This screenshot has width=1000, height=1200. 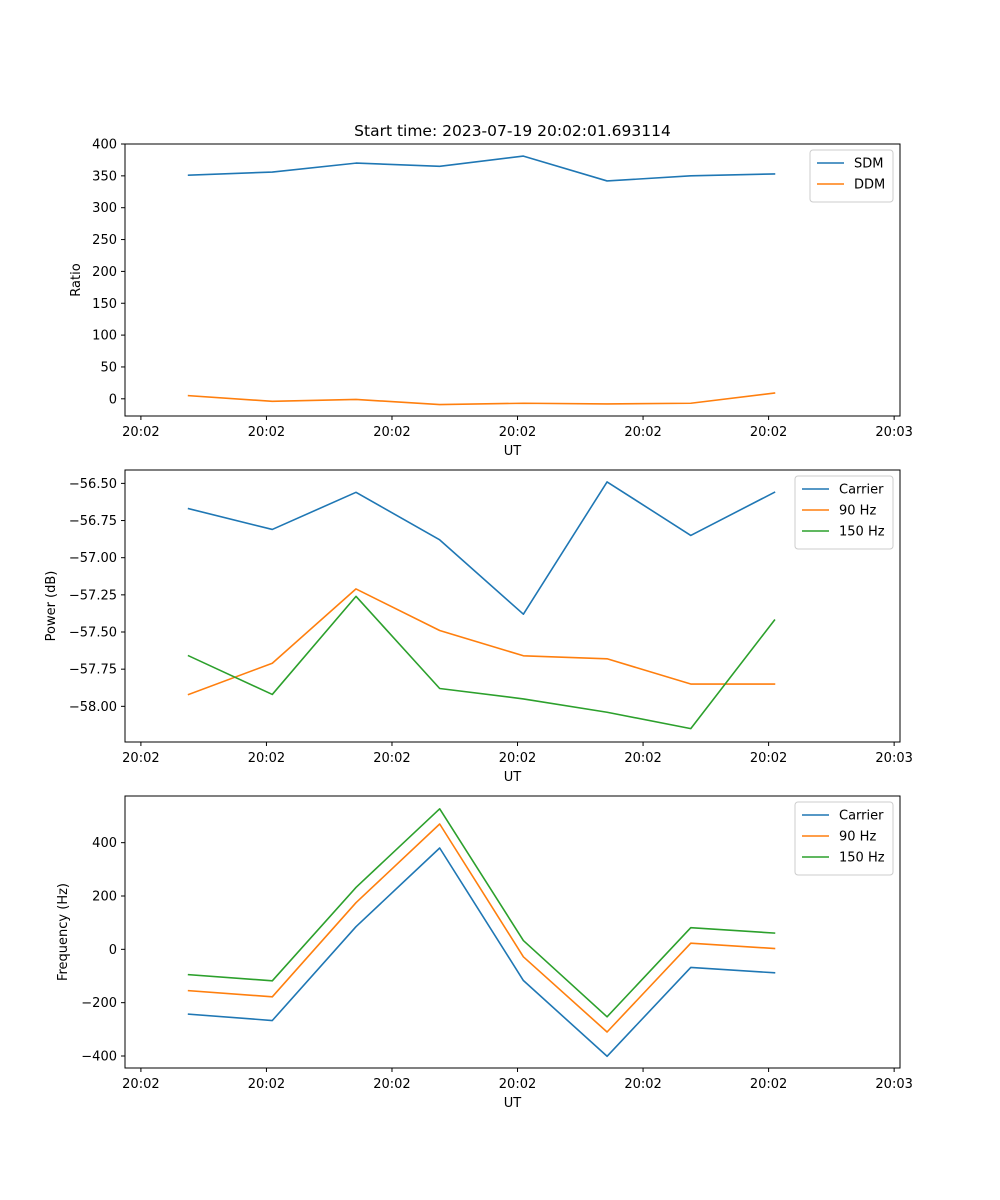 I want to click on chart2-y-tick-label: −57.25, so click(x=93, y=595).